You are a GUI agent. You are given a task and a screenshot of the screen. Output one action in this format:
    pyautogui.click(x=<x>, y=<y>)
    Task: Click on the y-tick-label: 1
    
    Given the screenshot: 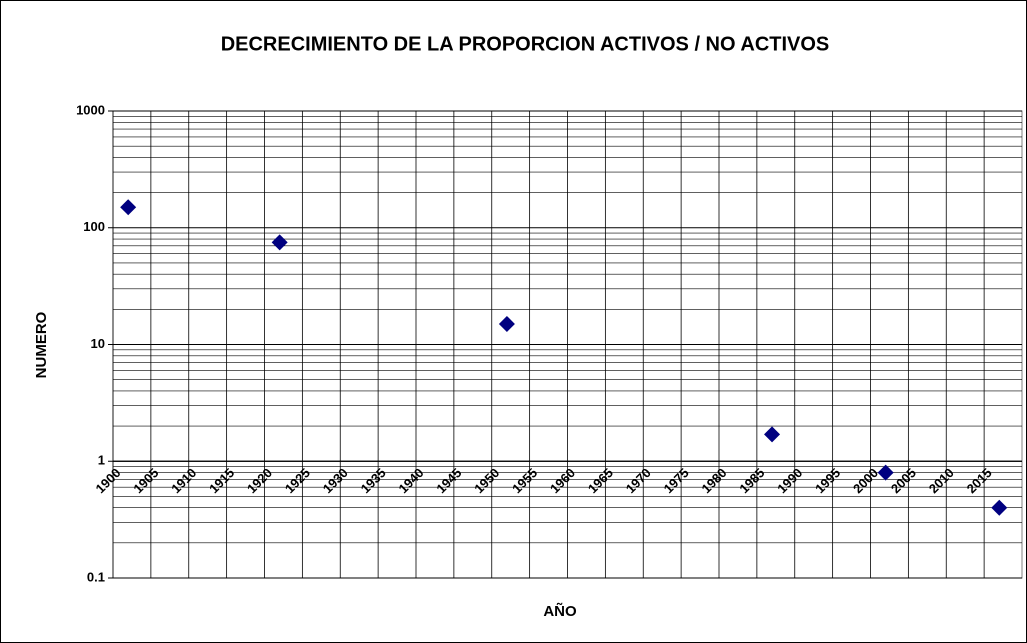 What is the action you would take?
    pyautogui.click(x=101, y=460)
    